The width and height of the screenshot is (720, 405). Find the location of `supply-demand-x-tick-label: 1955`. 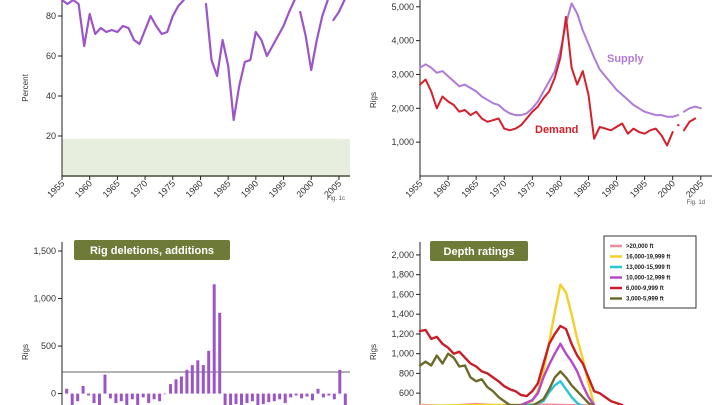

supply-demand-x-tick-label: 1955 is located at coordinates (413, 188).